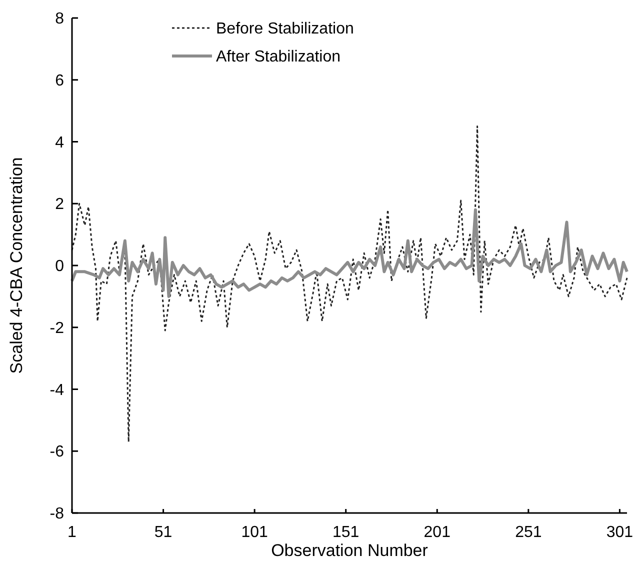 The height and width of the screenshot is (566, 633). What do you see at coordinates (346, 532) in the screenshot?
I see `x-tick-label: 151` at bounding box center [346, 532].